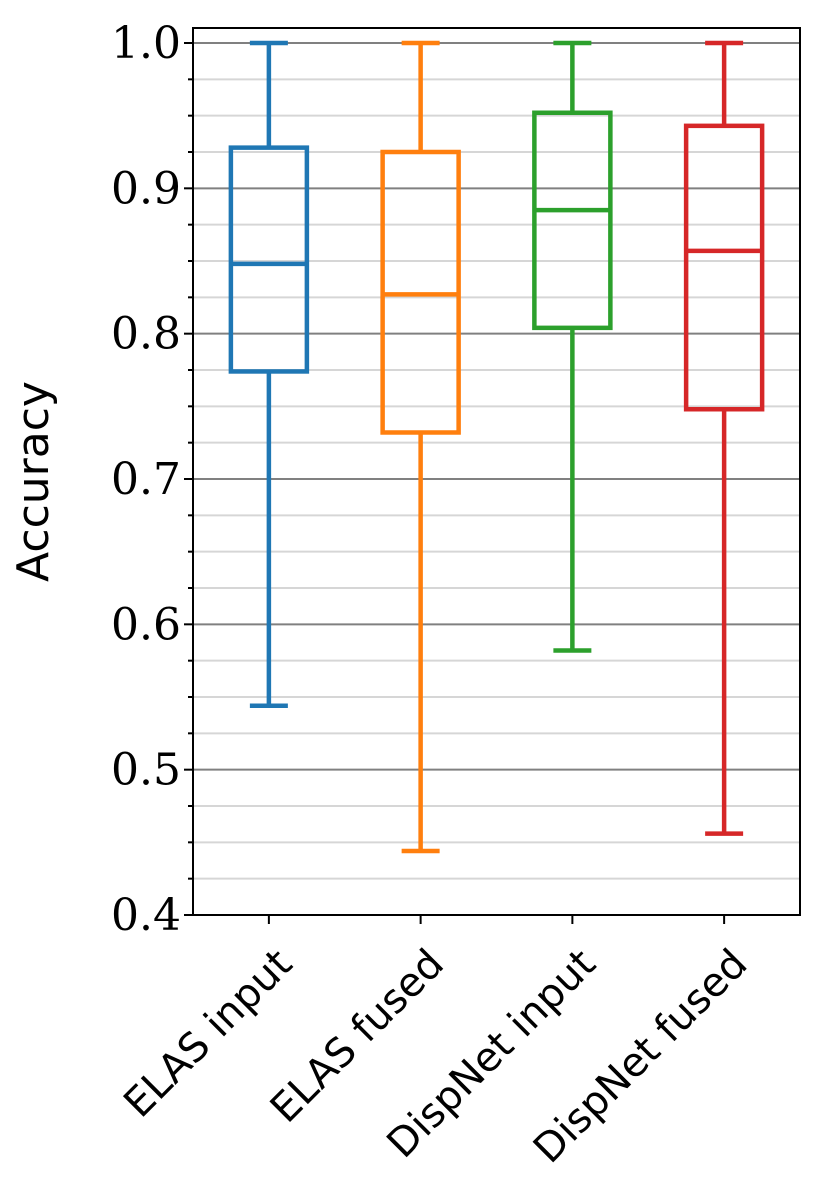 Image resolution: width=829 pixels, height=1201 pixels. Describe the element at coordinates (146, 334) in the screenshot. I see `y-tick-label: 0.8` at that location.